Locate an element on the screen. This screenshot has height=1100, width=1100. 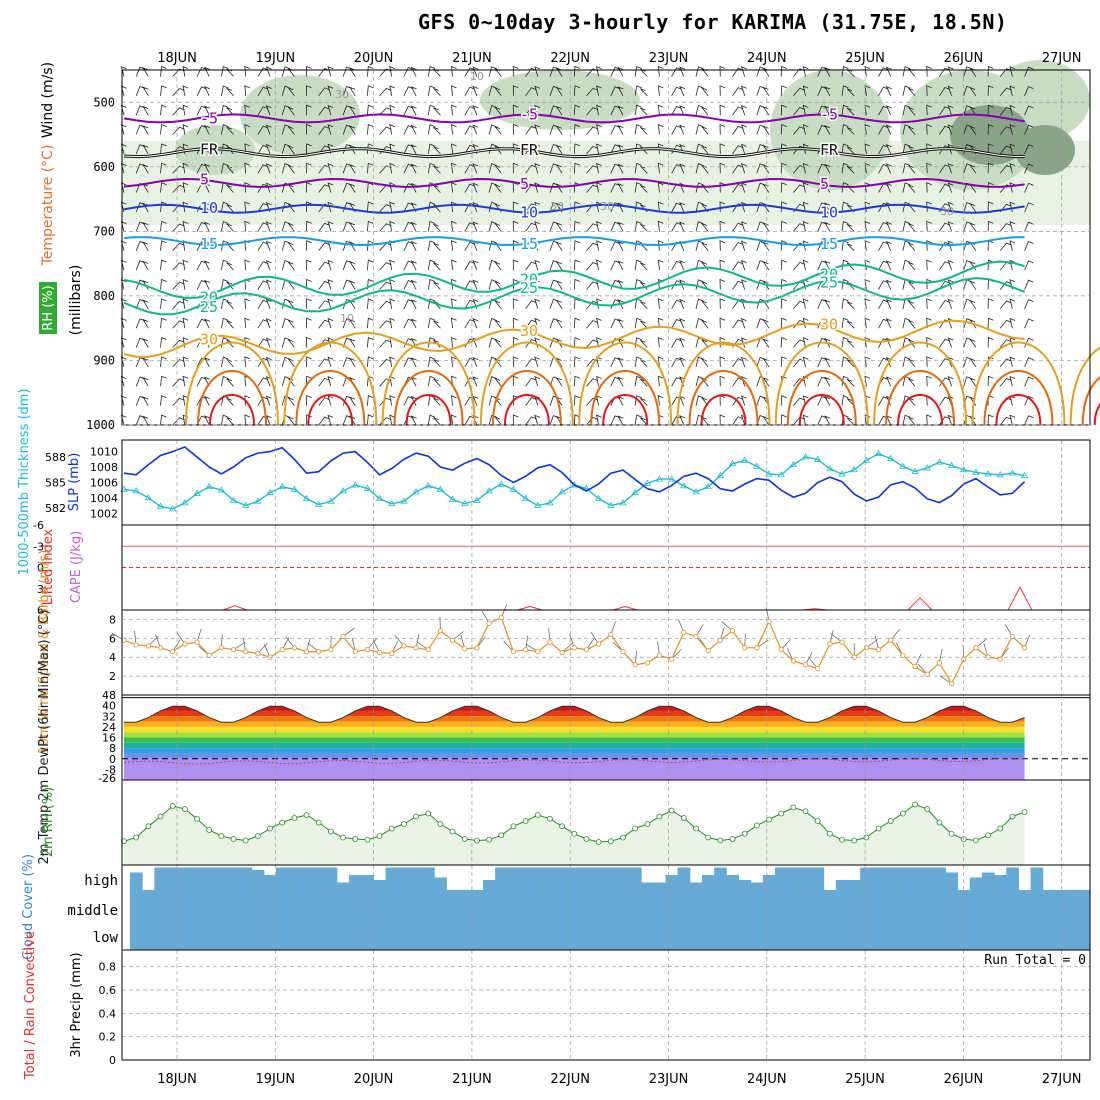
lifted-index-trace is located at coordinates (625, 608).